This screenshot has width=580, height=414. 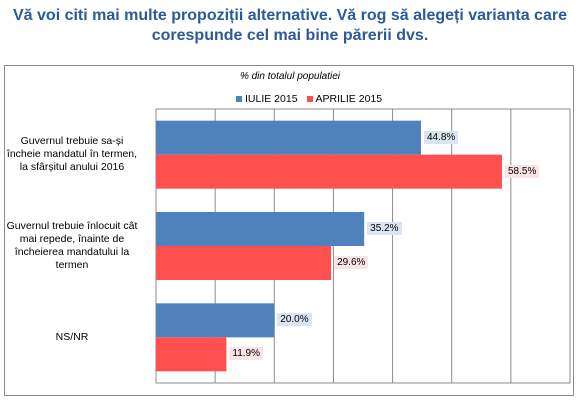 What do you see at coordinates (271, 99) in the screenshot?
I see `legend-label-iulie: IULIE 2015` at bounding box center [271, 99].